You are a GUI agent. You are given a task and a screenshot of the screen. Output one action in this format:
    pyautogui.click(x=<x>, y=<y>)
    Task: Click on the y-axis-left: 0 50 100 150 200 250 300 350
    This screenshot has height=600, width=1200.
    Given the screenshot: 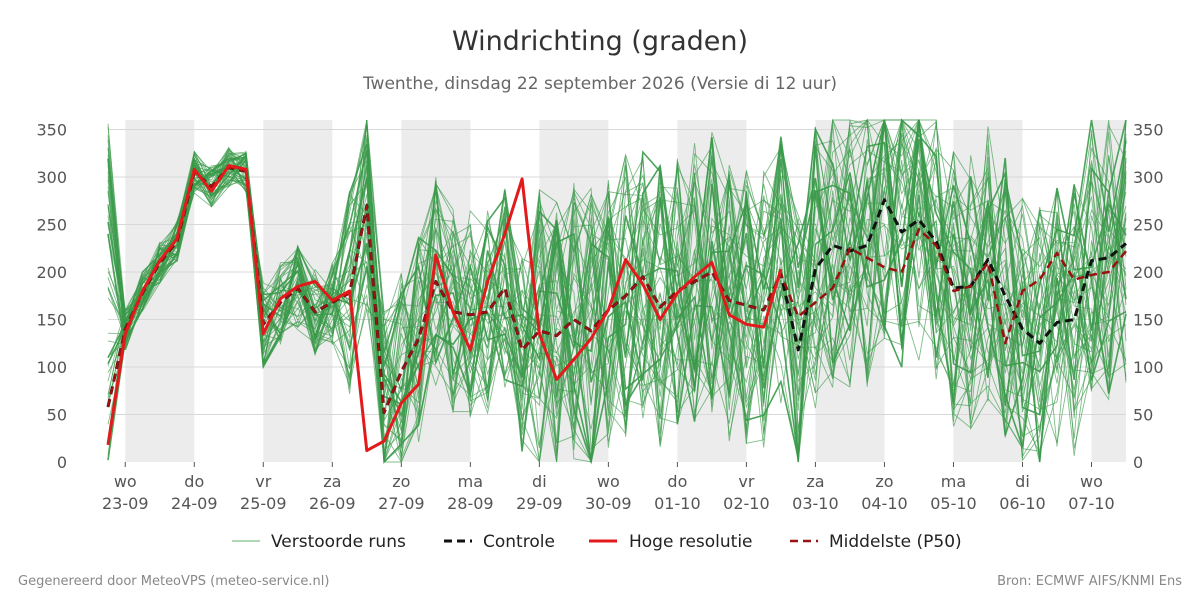 What is the action you would take?
    pyautogui.click(x=51, y=297)
    